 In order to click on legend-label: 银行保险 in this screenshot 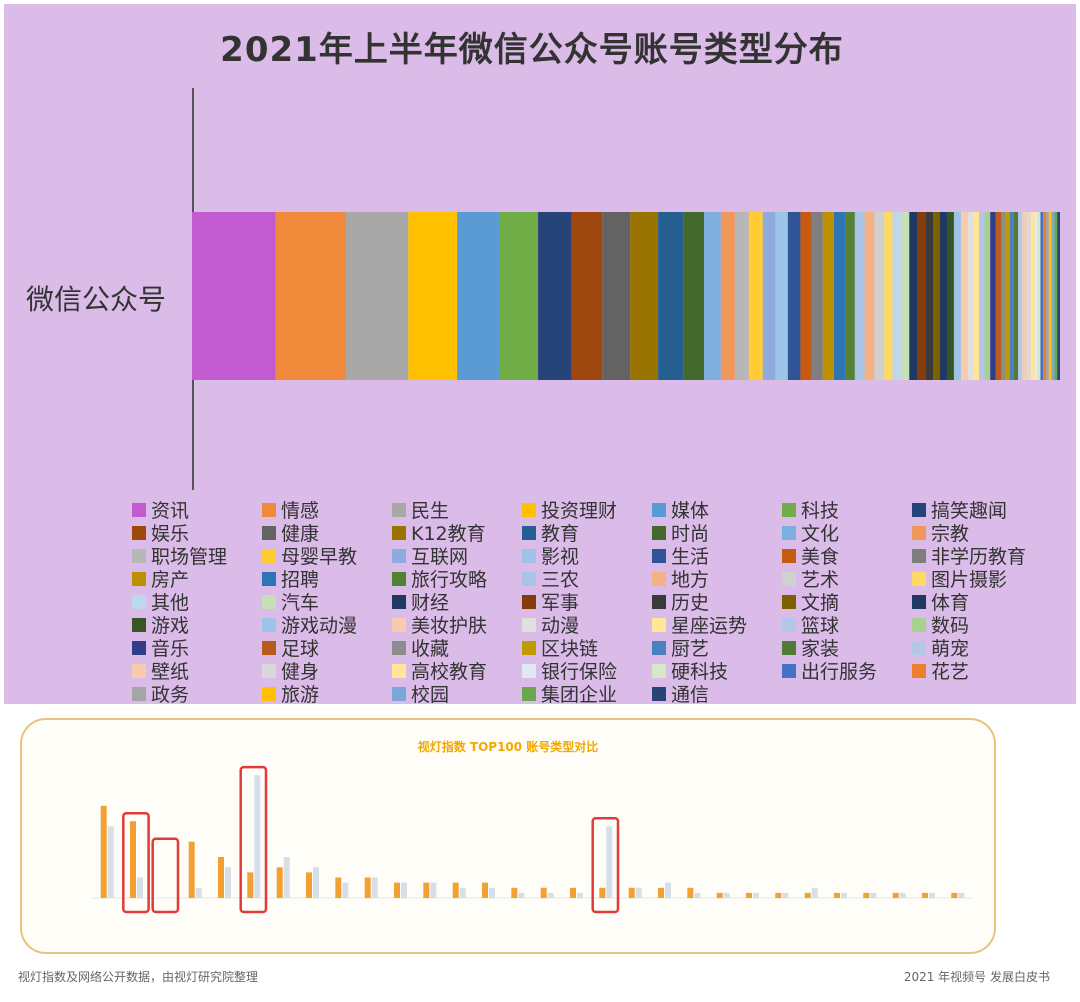, I will do `click(579, 671)`.